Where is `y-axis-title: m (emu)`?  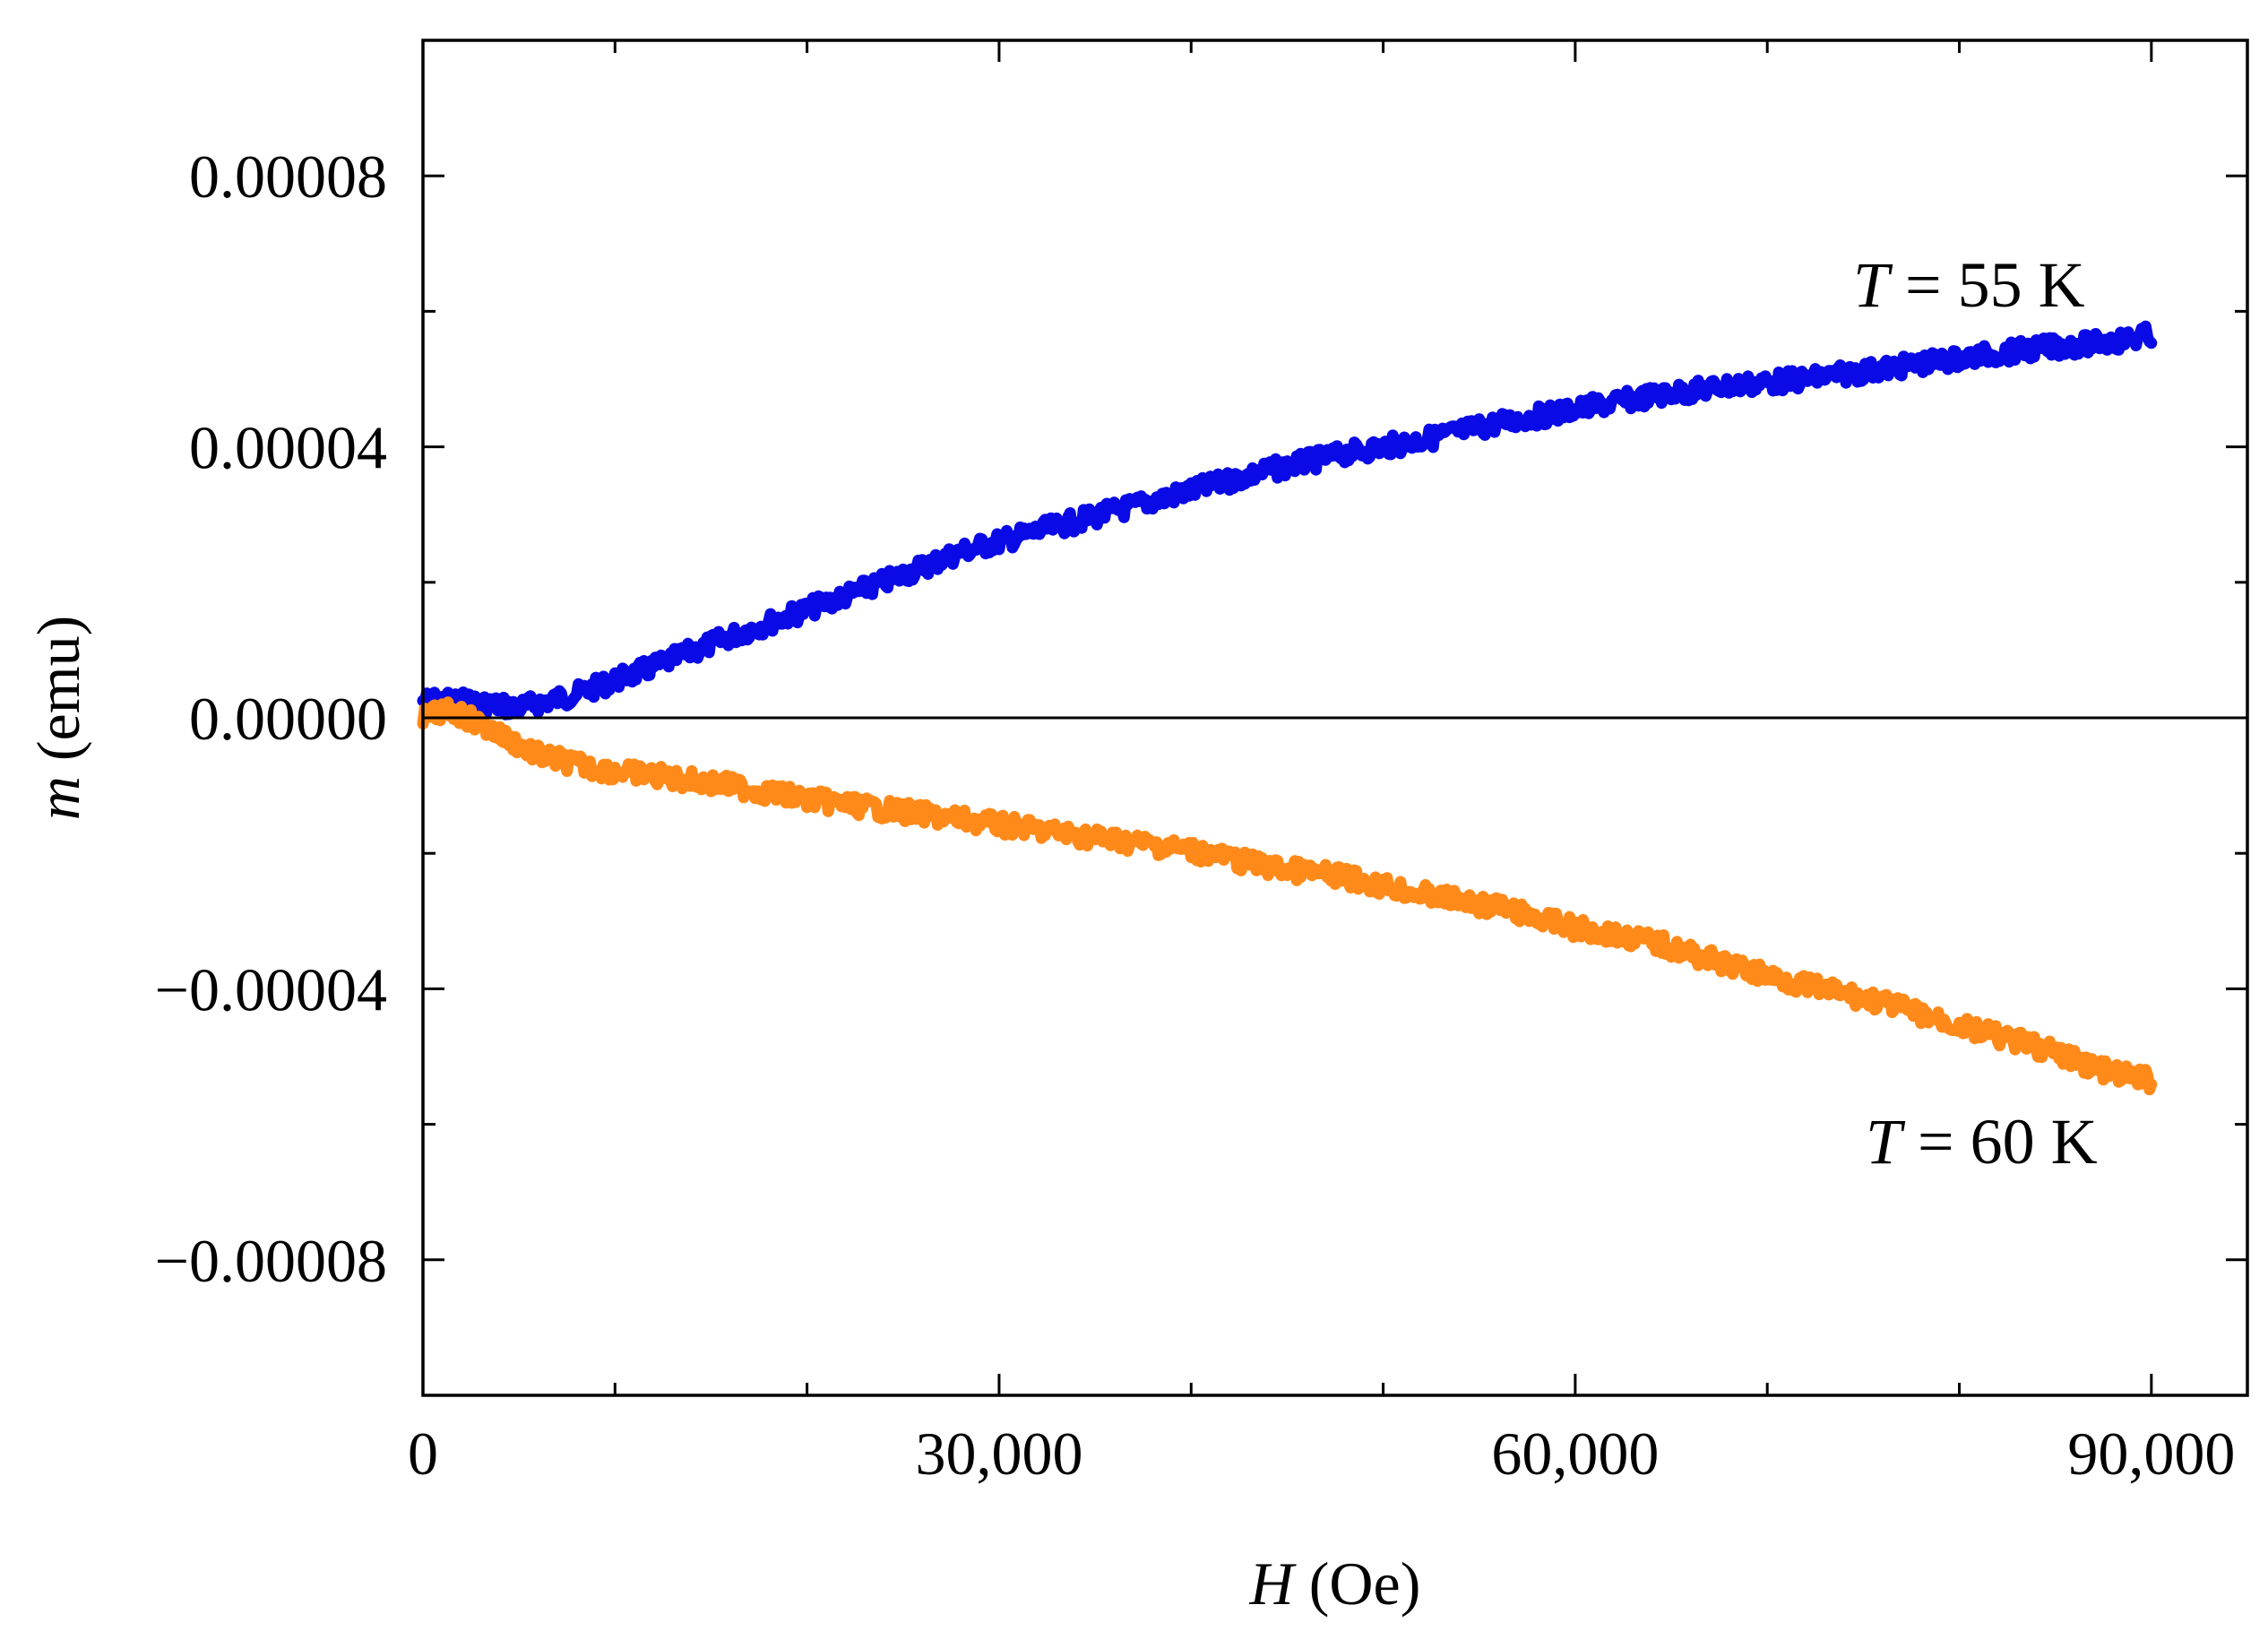 y-axis-title: m (emu) is located at coordinates (58, 718).